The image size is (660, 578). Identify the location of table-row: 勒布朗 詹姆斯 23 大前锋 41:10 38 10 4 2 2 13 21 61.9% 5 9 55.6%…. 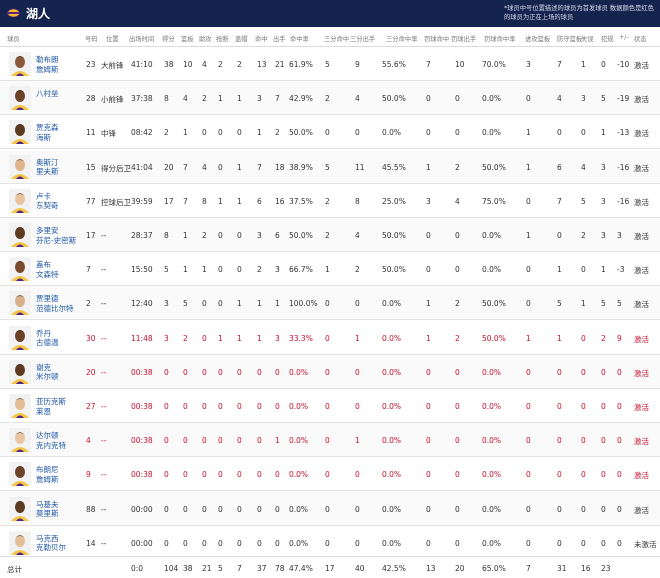
(330, 64).